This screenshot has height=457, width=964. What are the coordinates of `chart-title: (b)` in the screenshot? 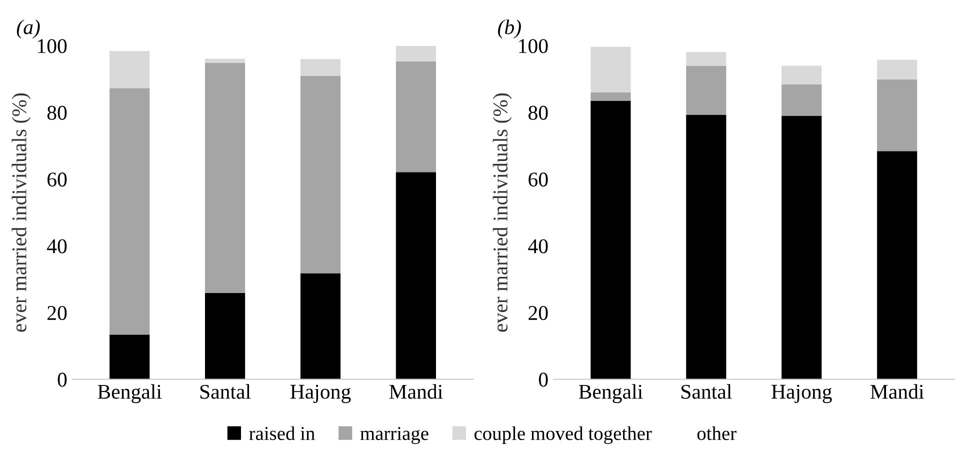 It's located at (509, 29).